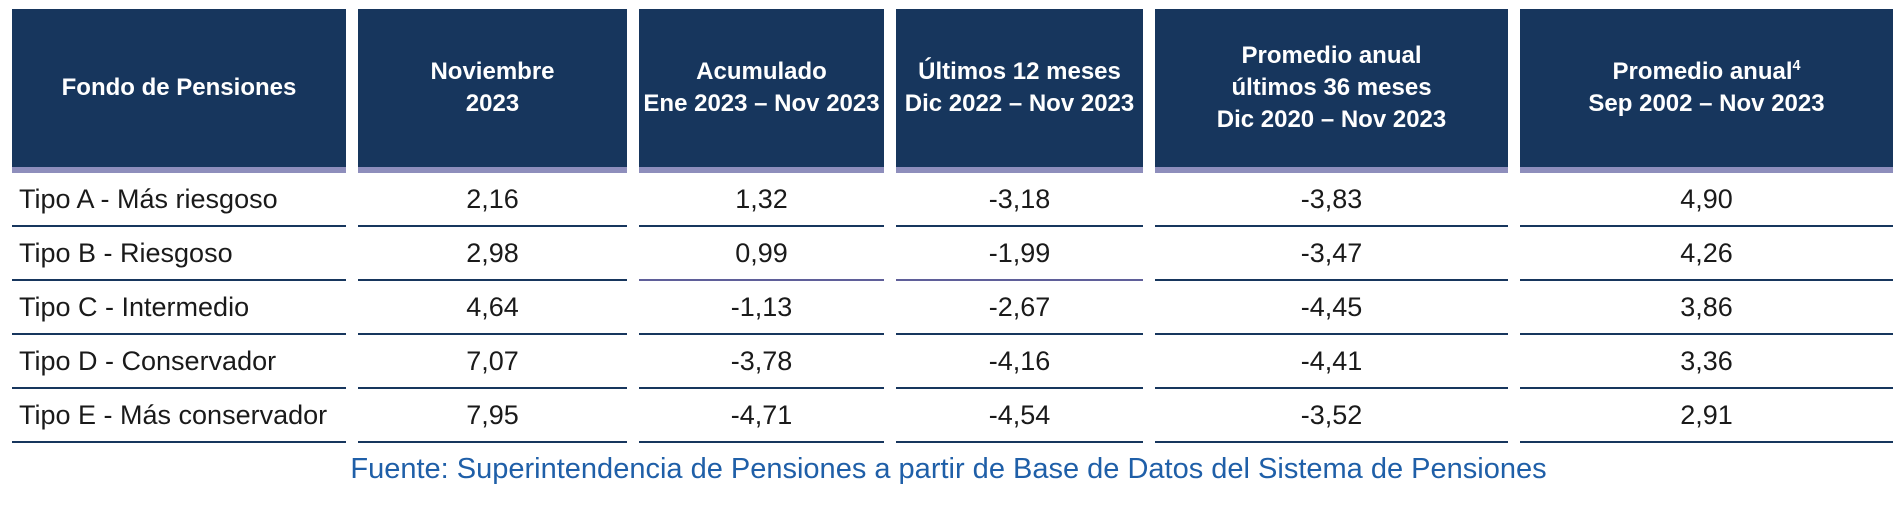 This screenshot has width=1897, height=512. What do you see at coordinates (1331, 200) in the screenshot?
I see `cell-value: -3,83` at bounding box center [1331, 200].